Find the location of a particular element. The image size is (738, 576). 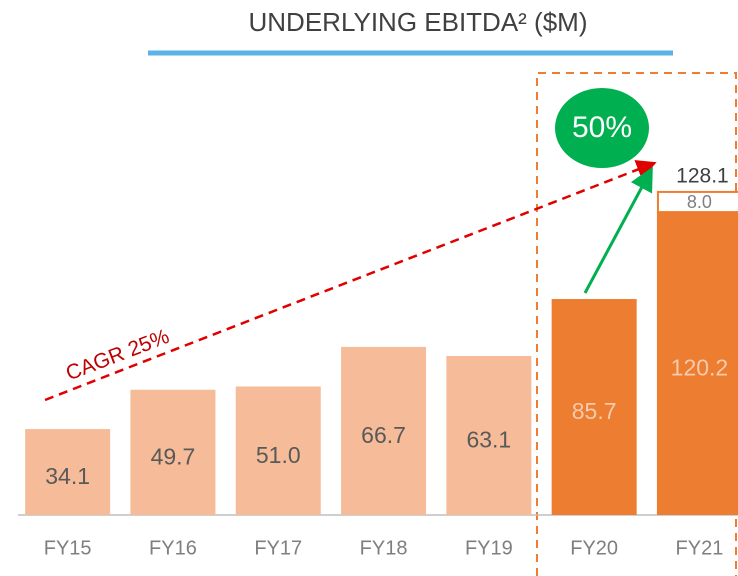

value-label: 51.0 is located at coordinates (278, 455).